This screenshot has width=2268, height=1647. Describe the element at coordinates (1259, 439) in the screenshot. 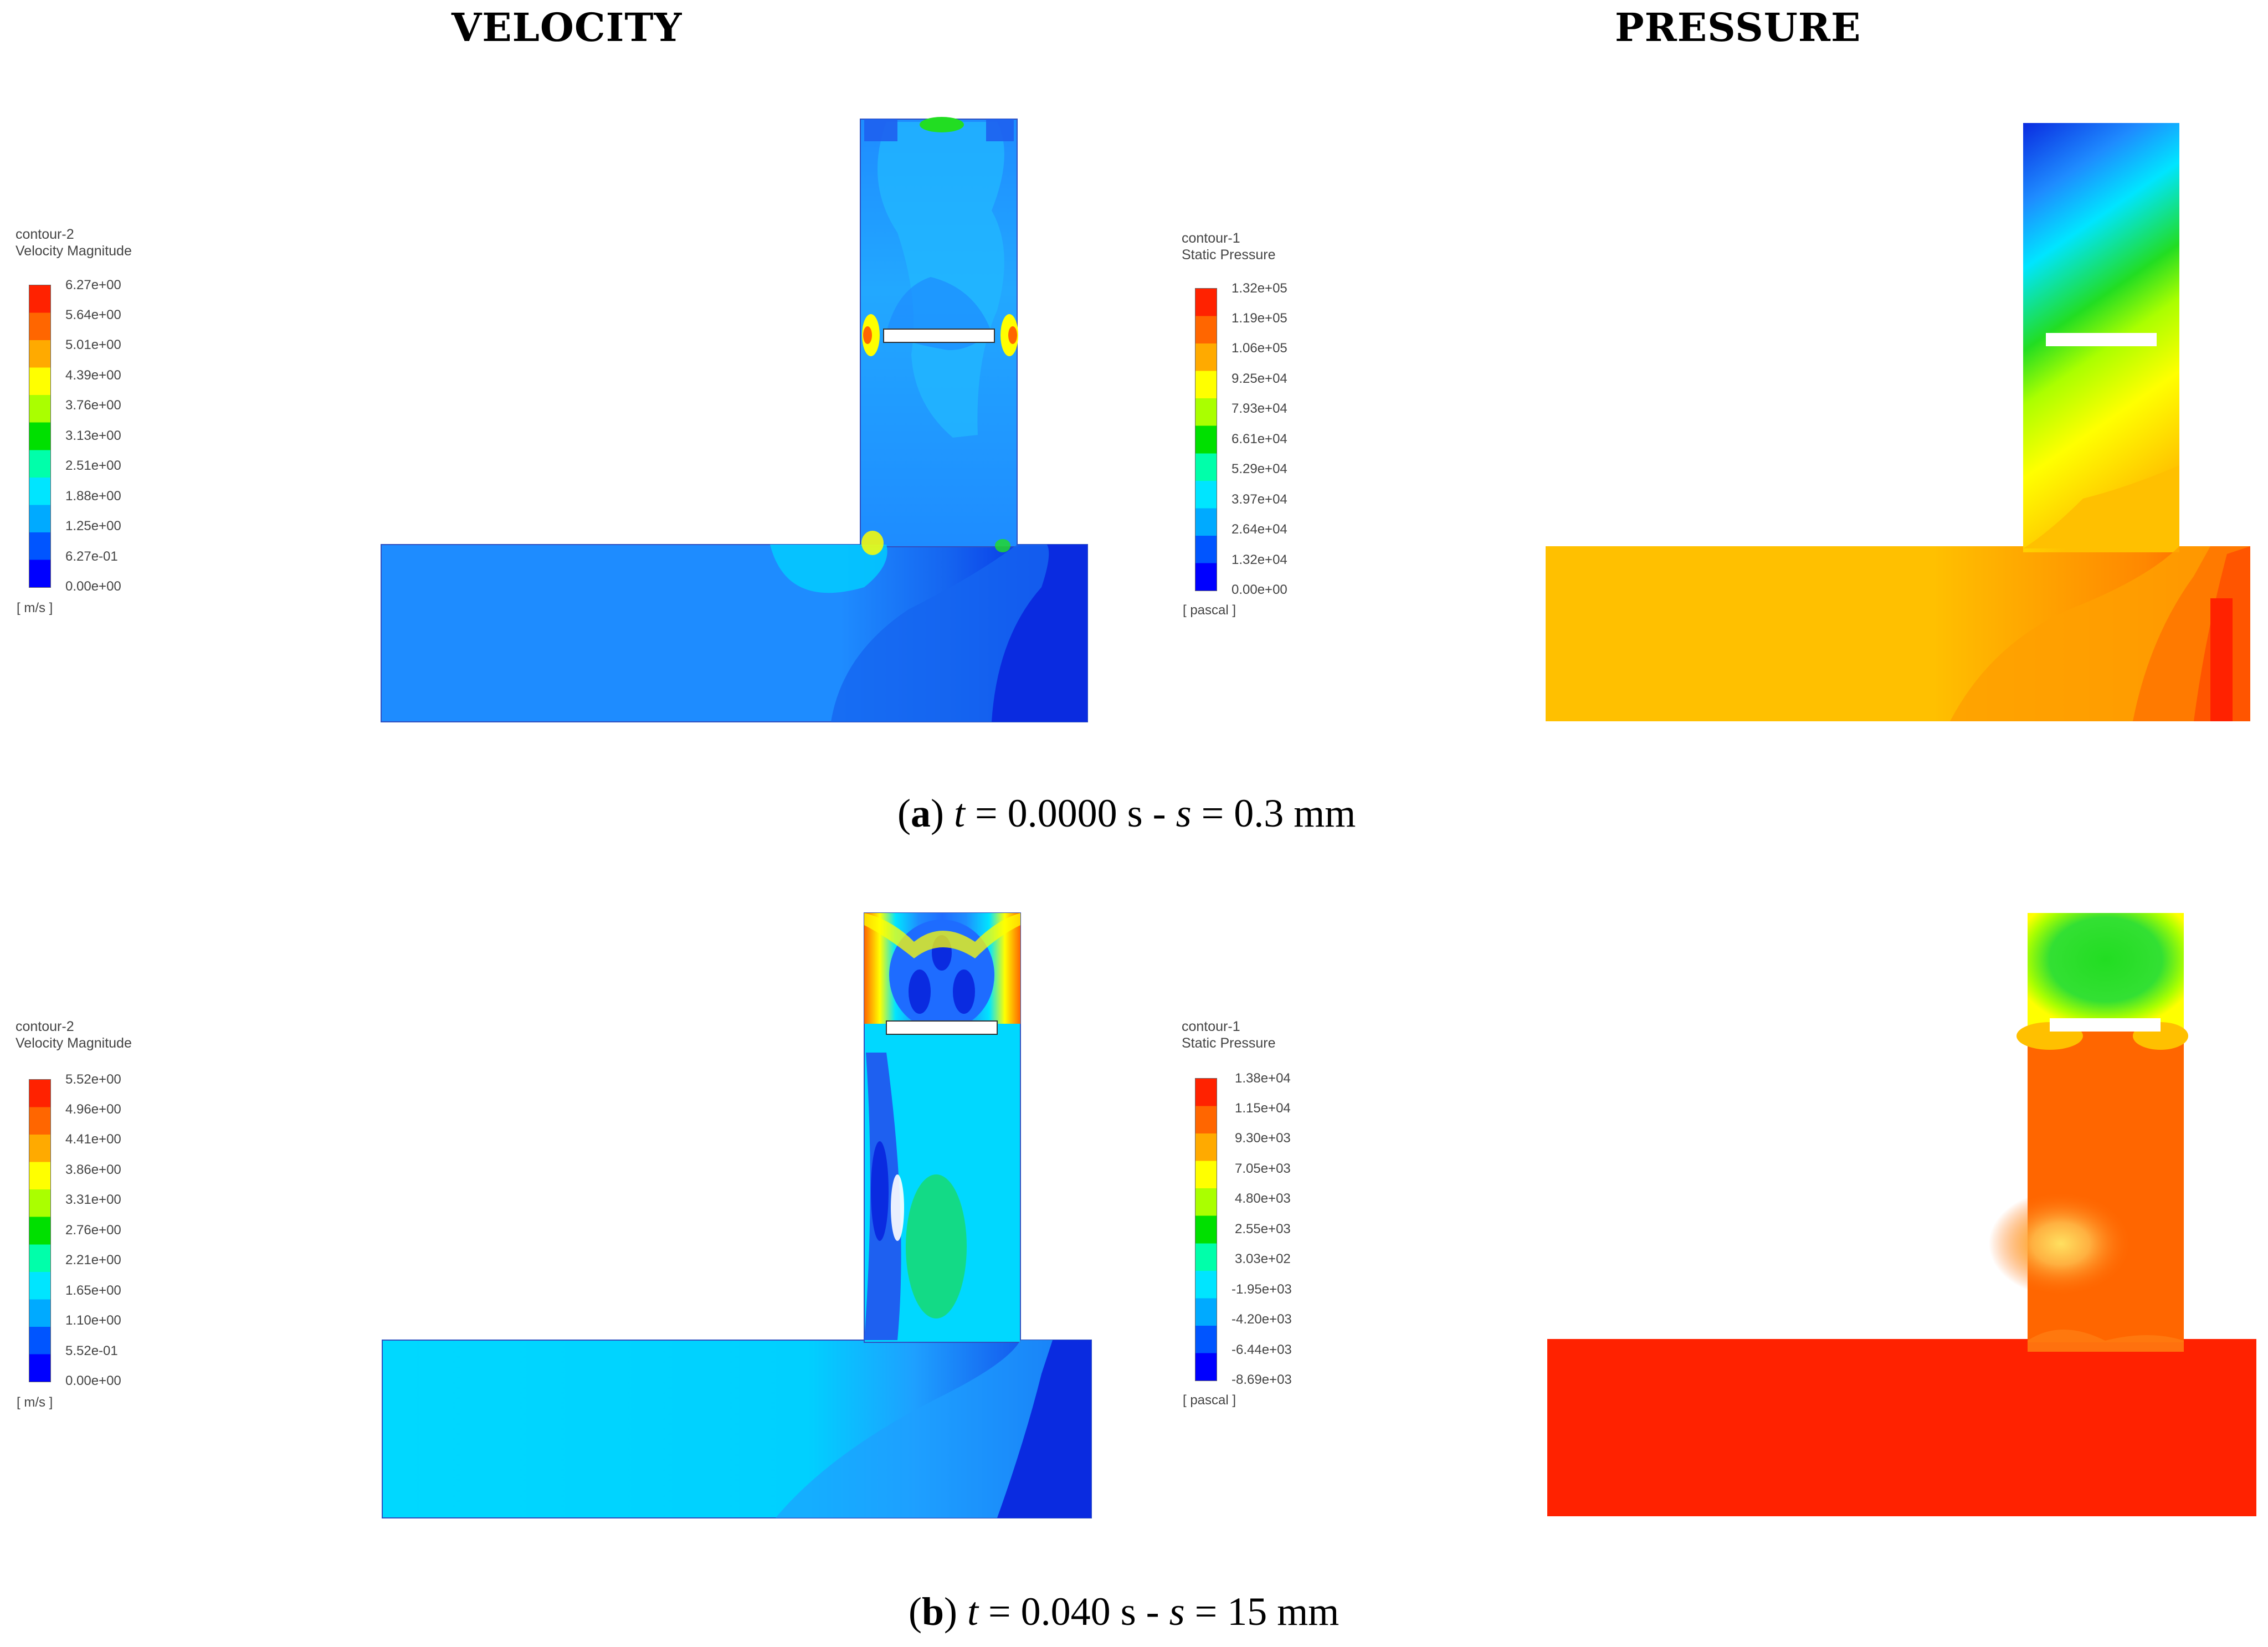

I see `tick-label: 6.61e+04` at that location.